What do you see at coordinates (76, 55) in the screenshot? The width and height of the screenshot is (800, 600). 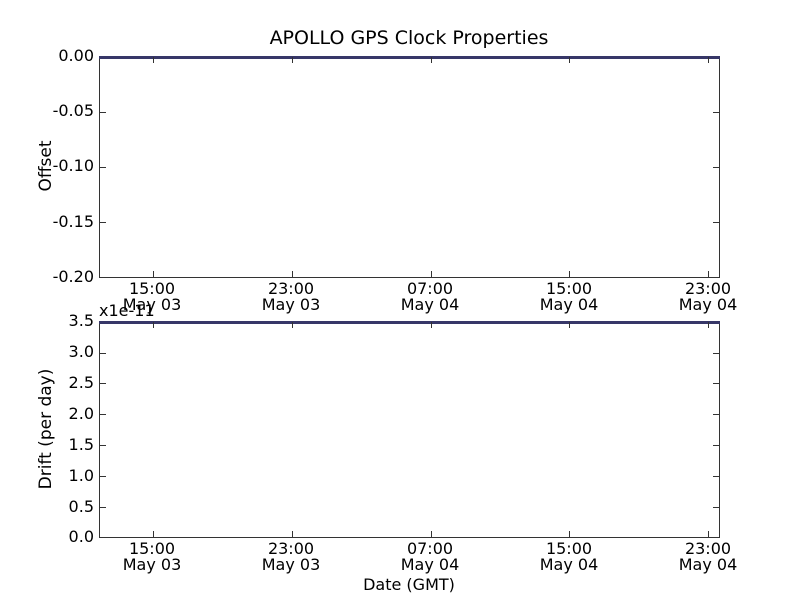 I see `y-tick-label: 0.00` at bounding box center [76, 55].